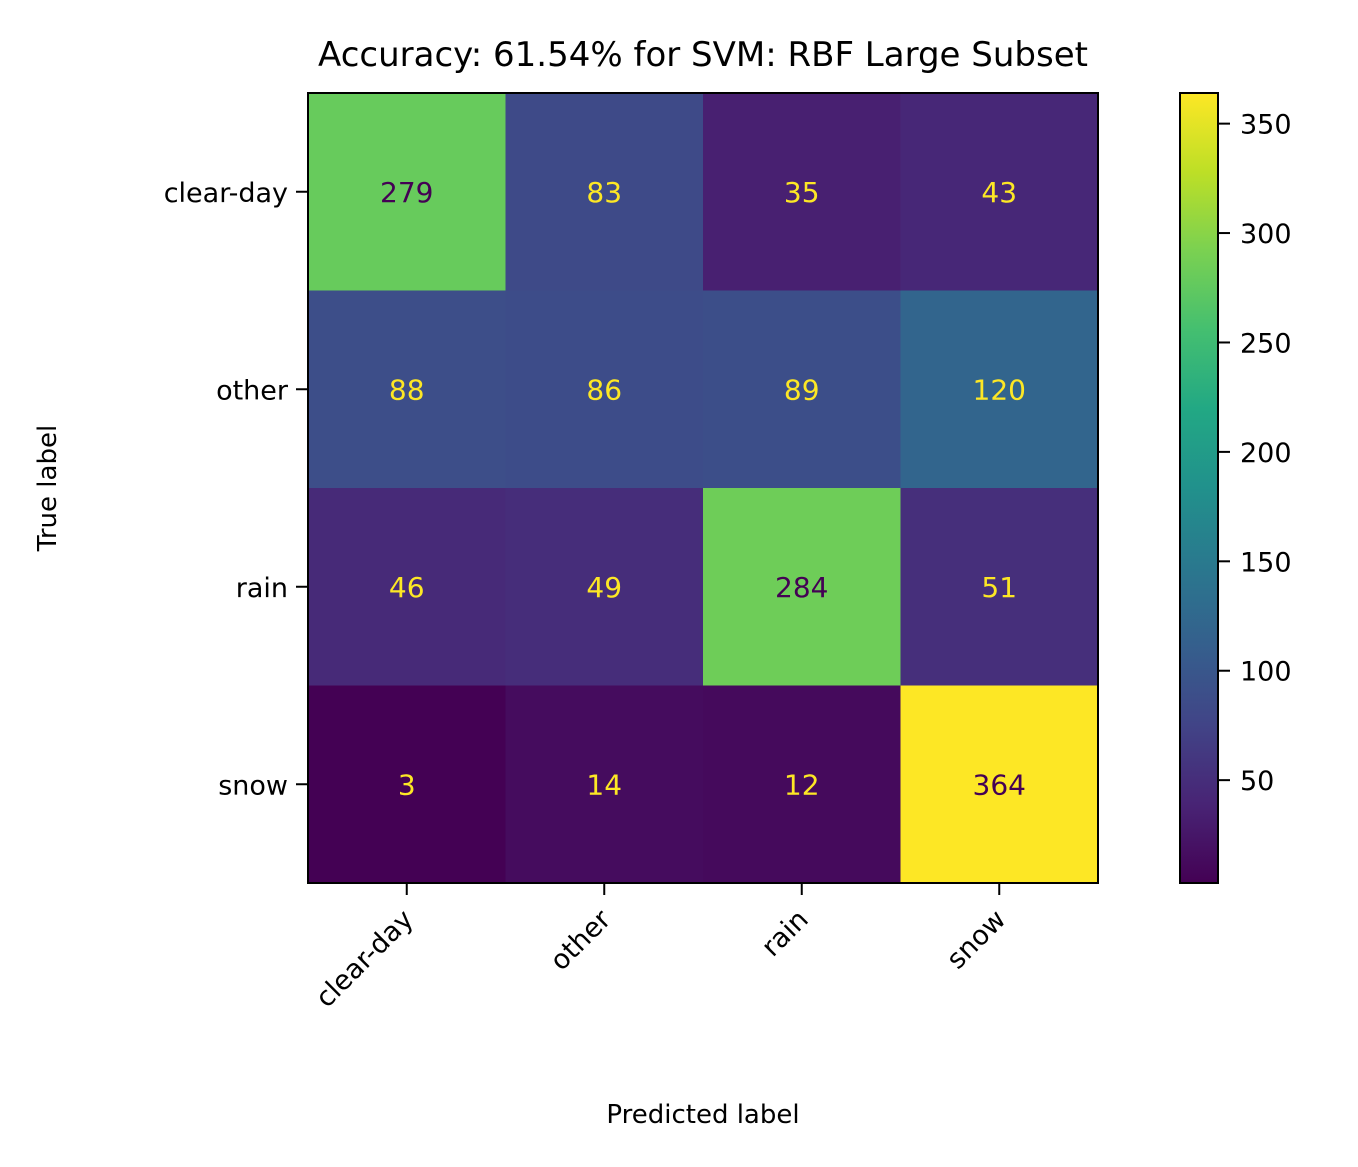 This screenshot has width=1358, height=1167. I want to click on colorbar-tick-label: 150, so click(1266, 562).